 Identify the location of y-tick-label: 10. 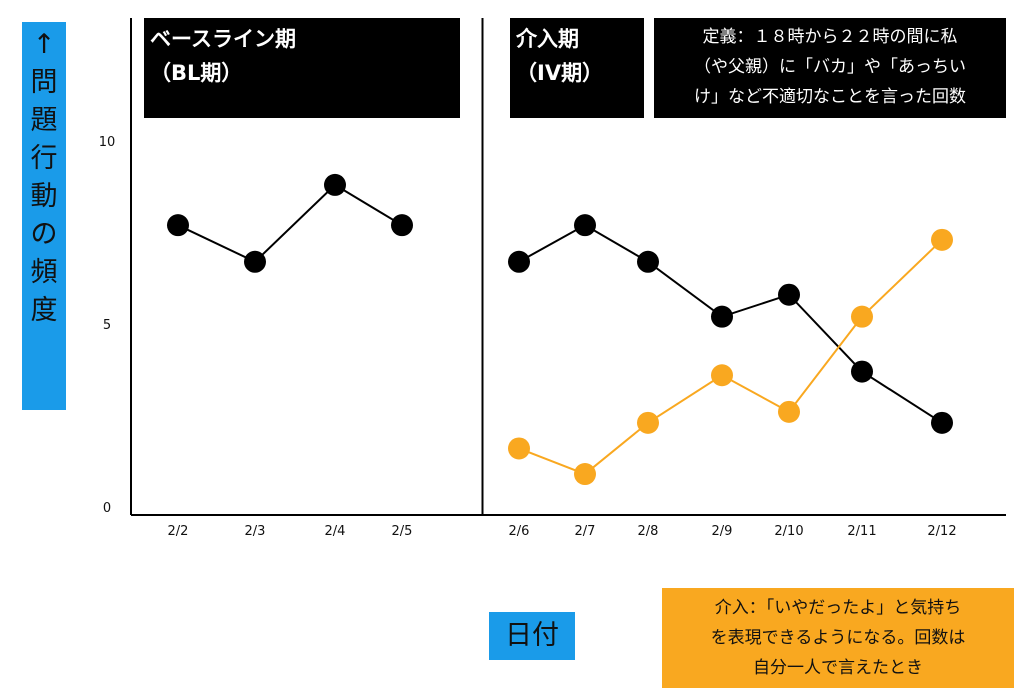
(107, 142).